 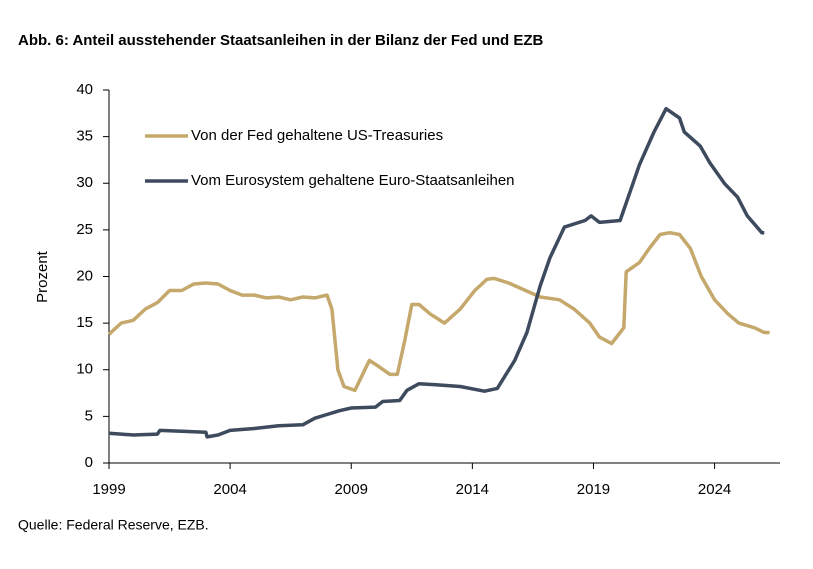 What do you see at coordinates (84, 322) in the screenshot?
I see `y-tick-label: 15` at bounding box center [84, 322].